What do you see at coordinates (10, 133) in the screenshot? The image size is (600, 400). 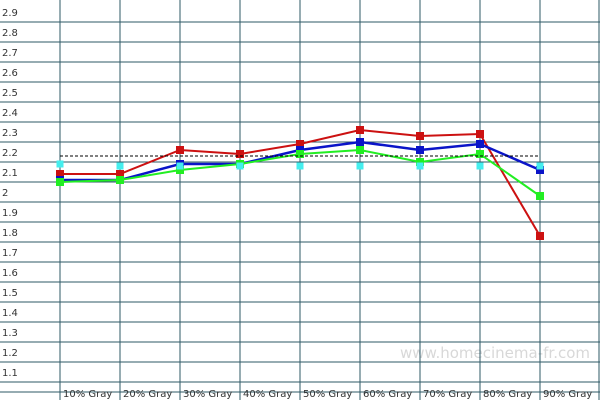 I see `y-tick-label: 2.3` at bounding box center [10, 133].